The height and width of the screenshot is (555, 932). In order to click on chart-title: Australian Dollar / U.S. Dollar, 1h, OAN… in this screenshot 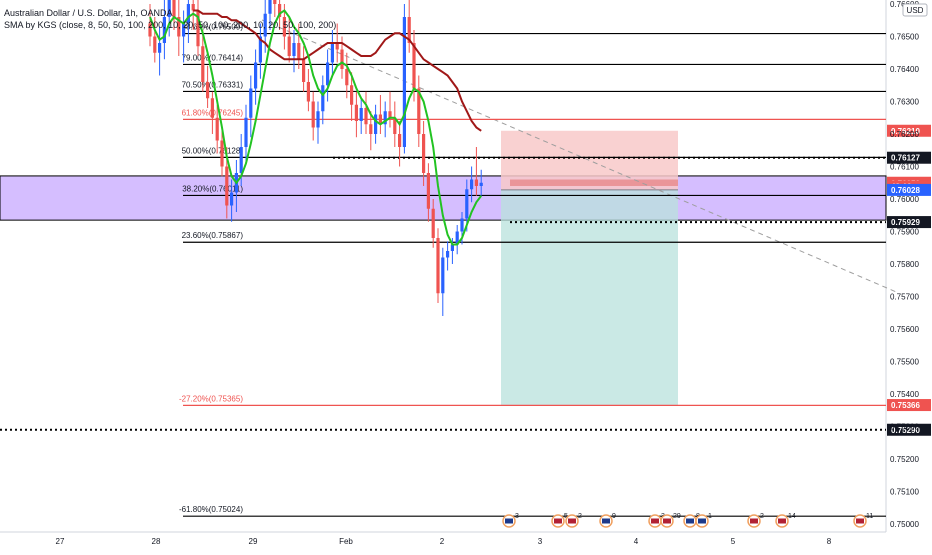, I will do `click(88, 13)`.